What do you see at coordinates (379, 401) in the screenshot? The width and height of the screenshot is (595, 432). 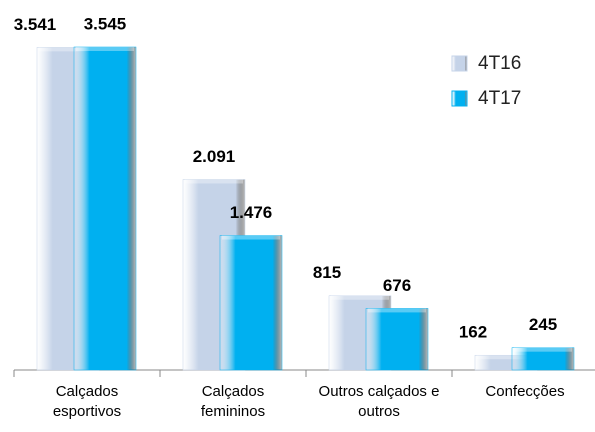 I see `x-tick-label: Outros calçados e outros` at bounding box center [379, 401].